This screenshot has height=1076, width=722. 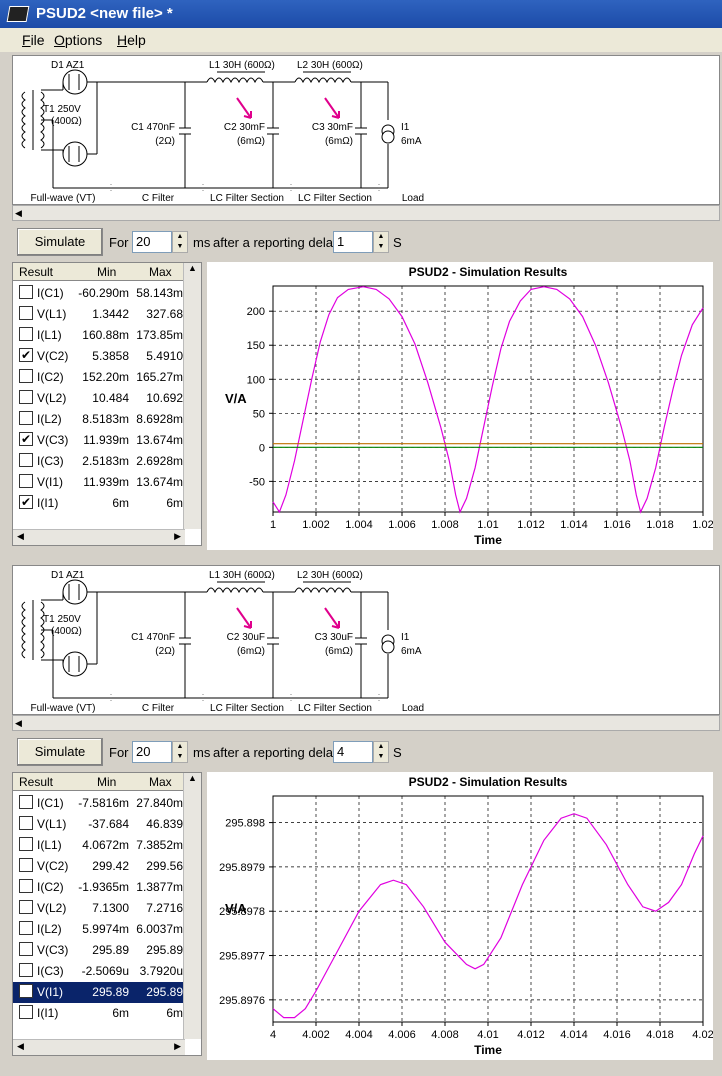 I want to click on result-row: I(C1) -7.5816m 27.840m, so click(x=99, y=803).